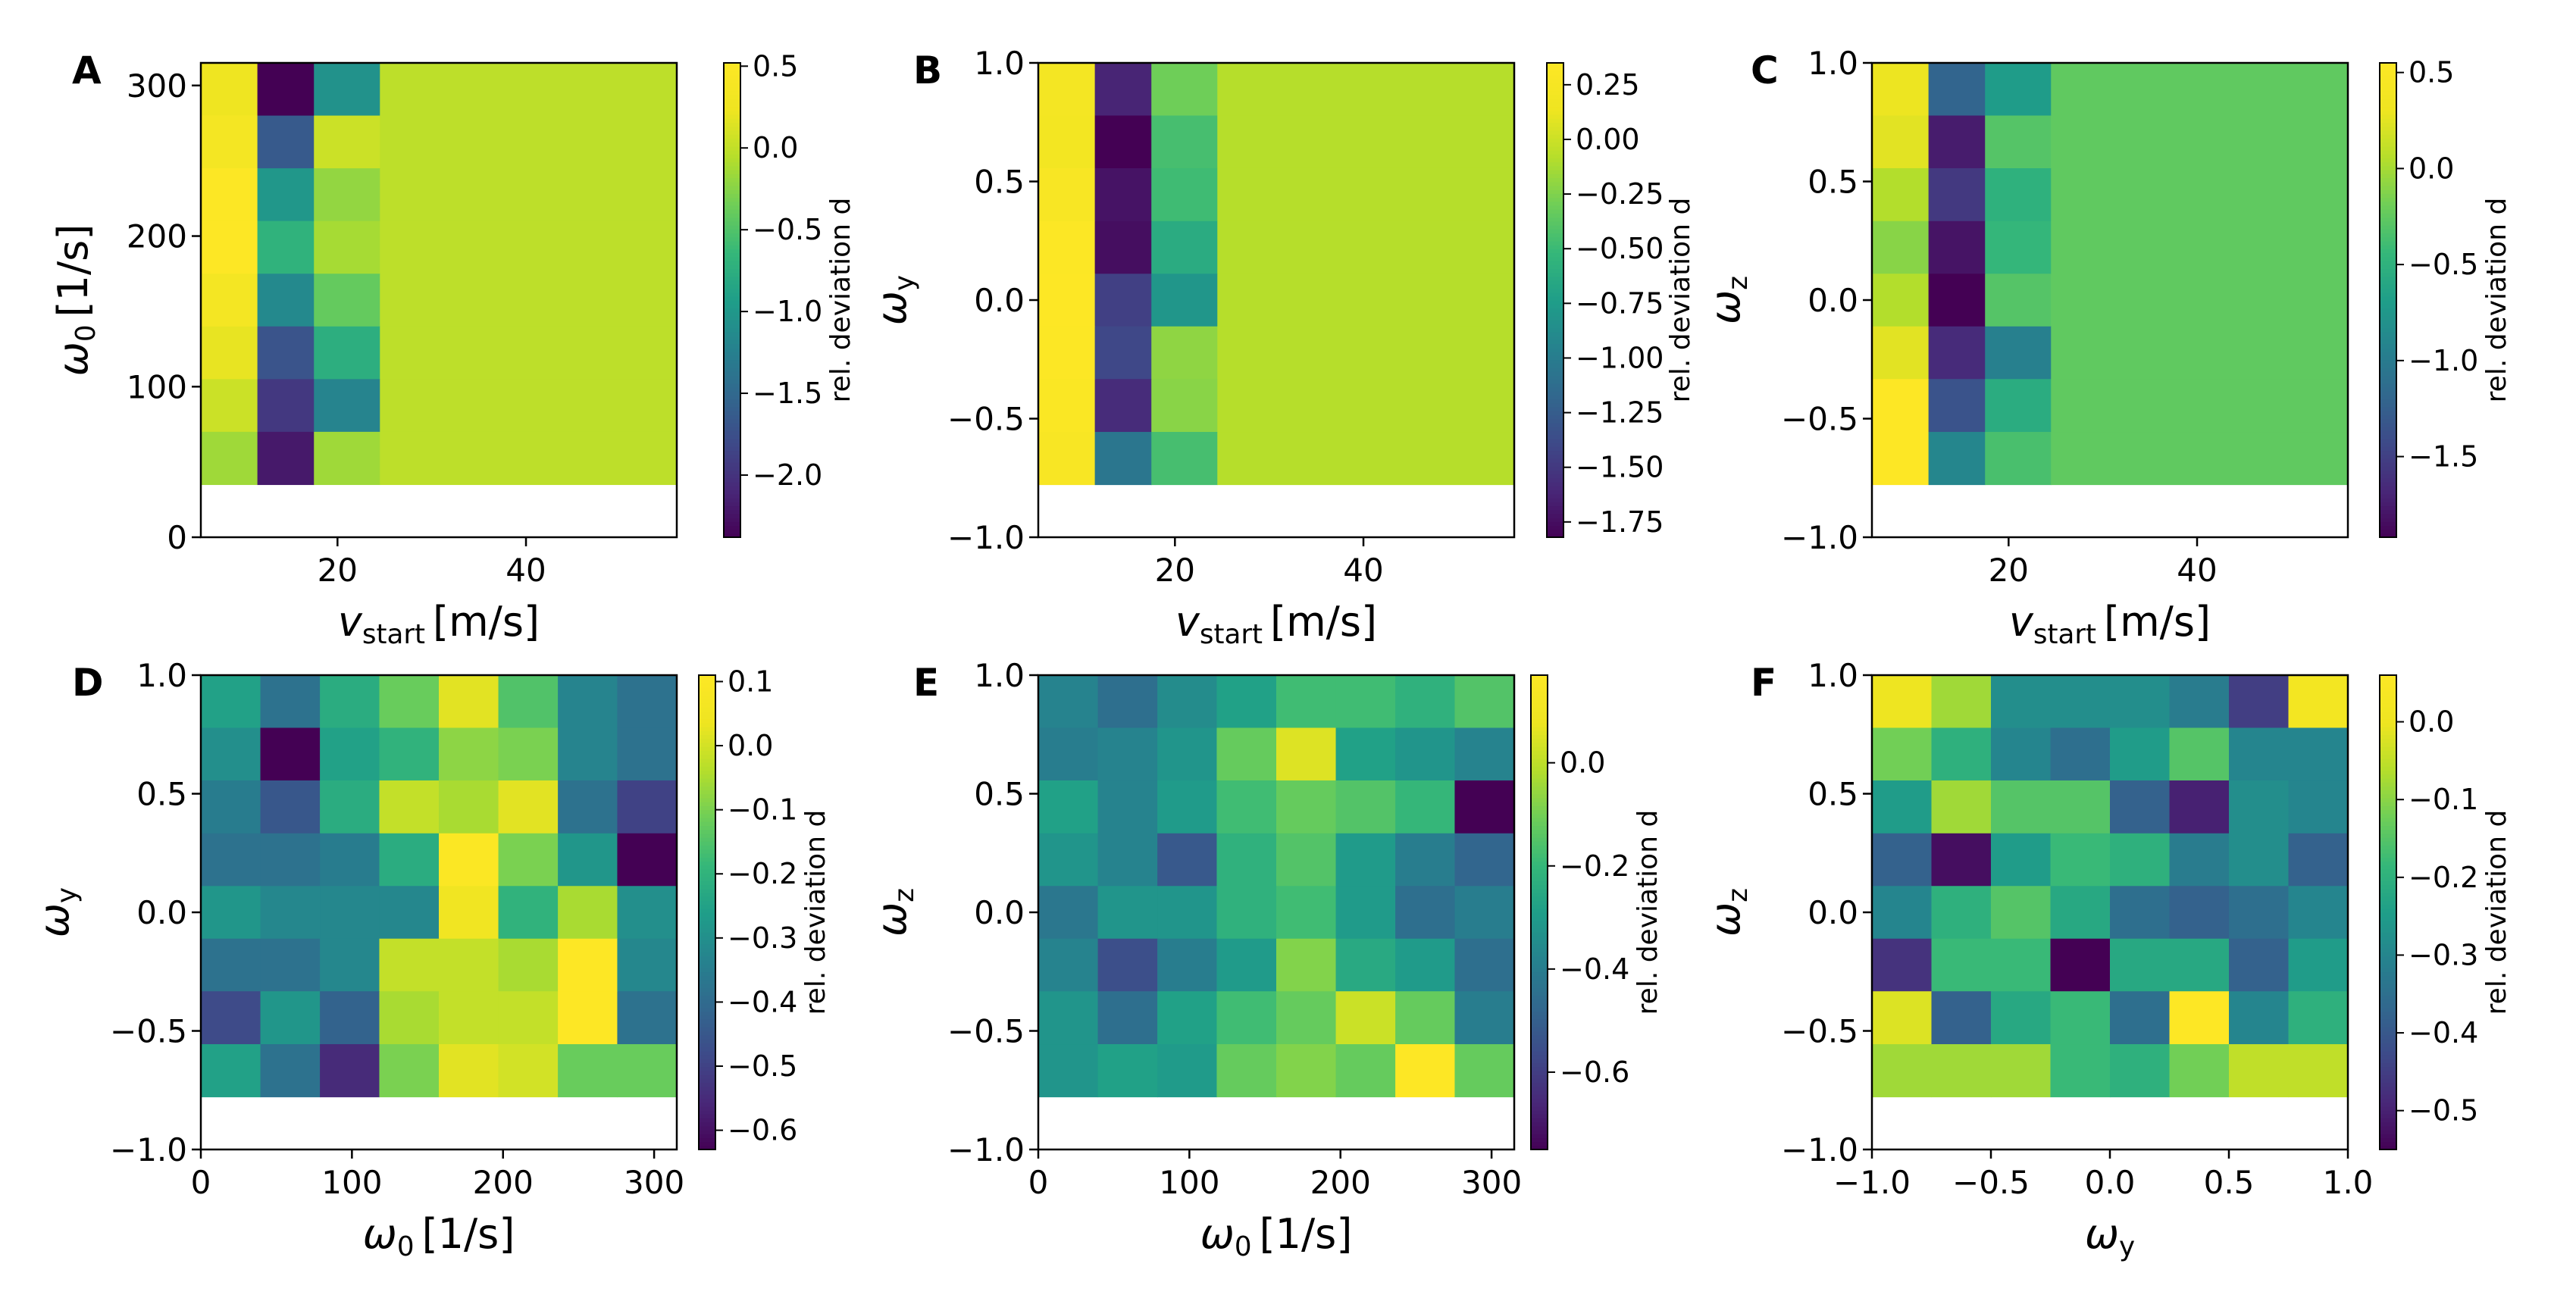  I want to click on colorbar-tick-label: −2.0, so click(788, 475).